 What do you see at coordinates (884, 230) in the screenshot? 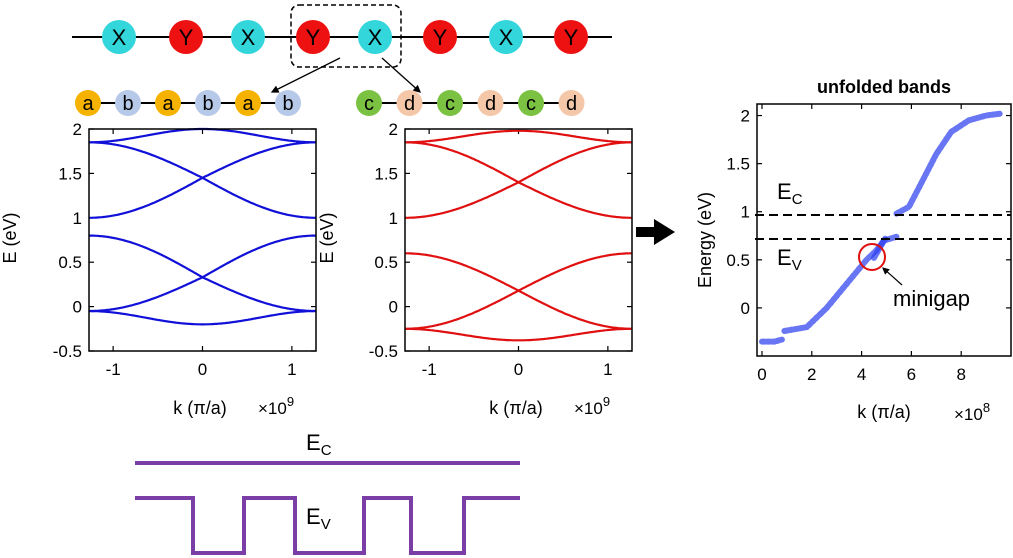
I see `unfolded-frame` at bounding box center [884, 230].